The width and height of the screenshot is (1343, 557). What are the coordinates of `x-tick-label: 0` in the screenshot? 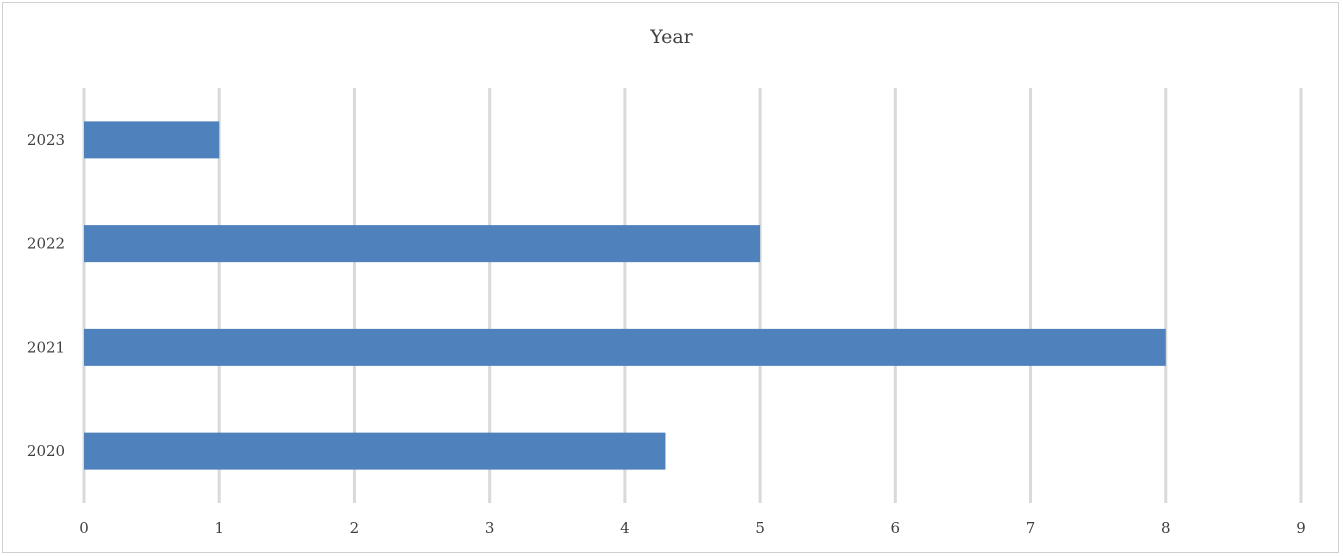 It's located at (84, 528).